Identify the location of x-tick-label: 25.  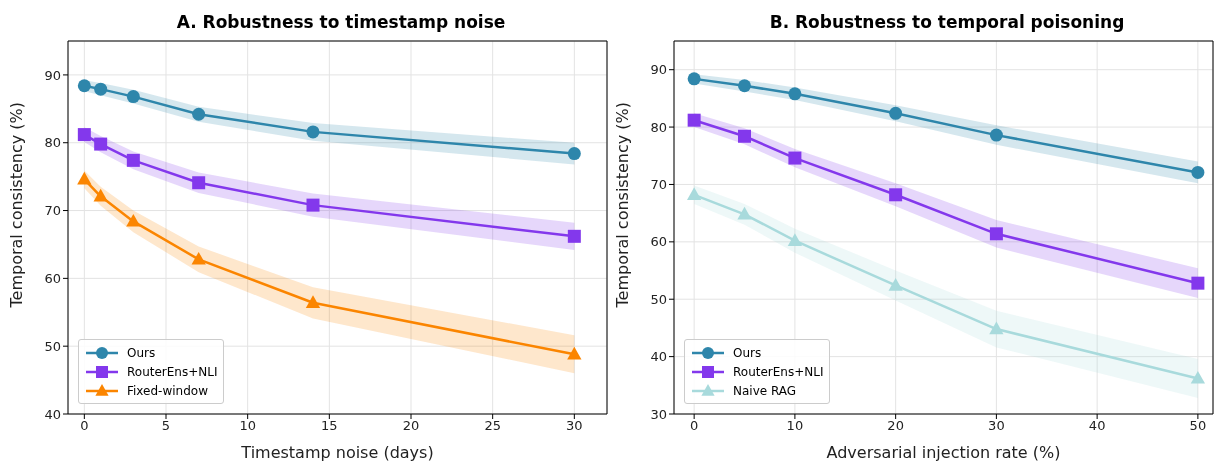
(492, 426).